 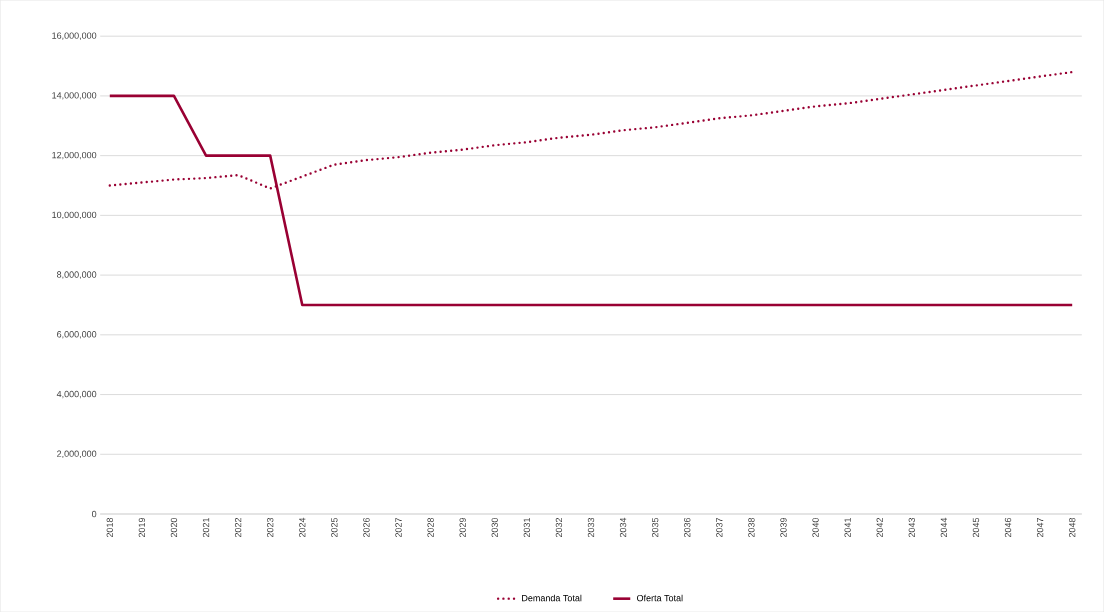 I want to click on x-tick-label: 2018, so click(x=109, y=527).